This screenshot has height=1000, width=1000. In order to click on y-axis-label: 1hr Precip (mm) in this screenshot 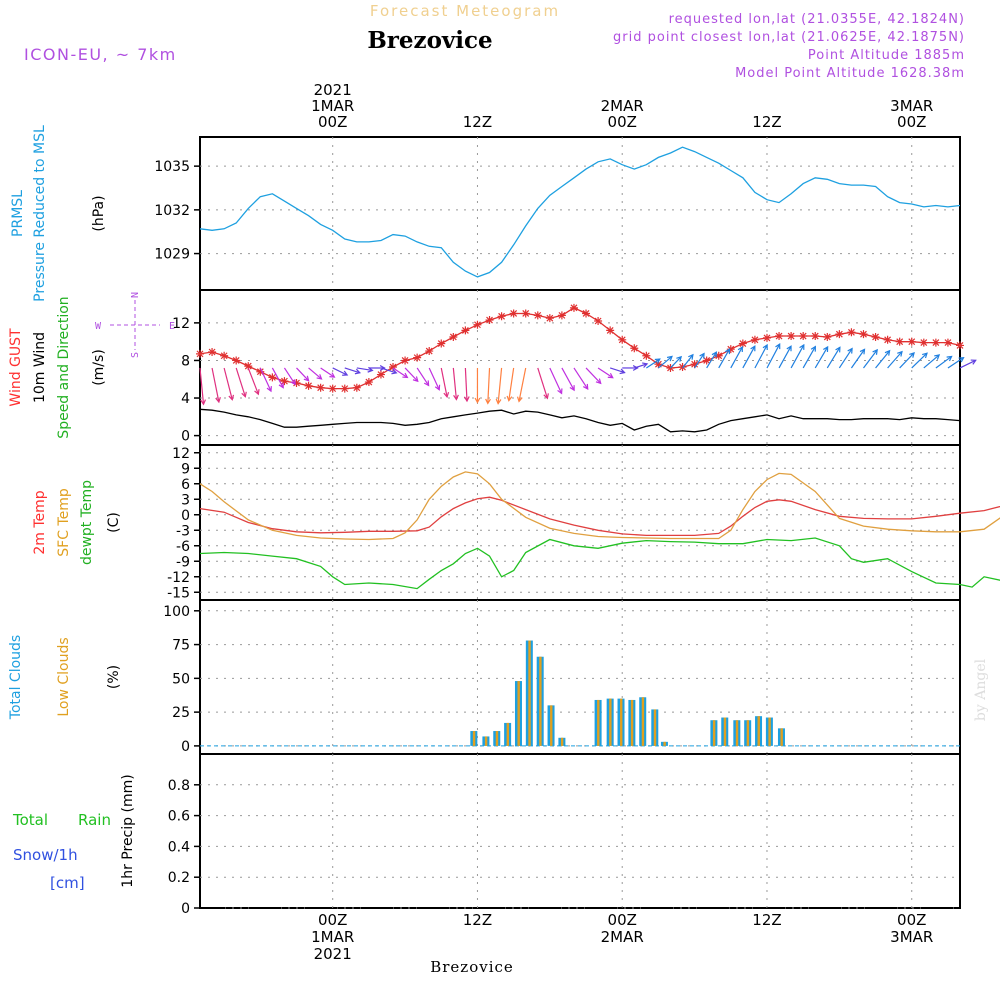, I will do `click(128, 830)`.